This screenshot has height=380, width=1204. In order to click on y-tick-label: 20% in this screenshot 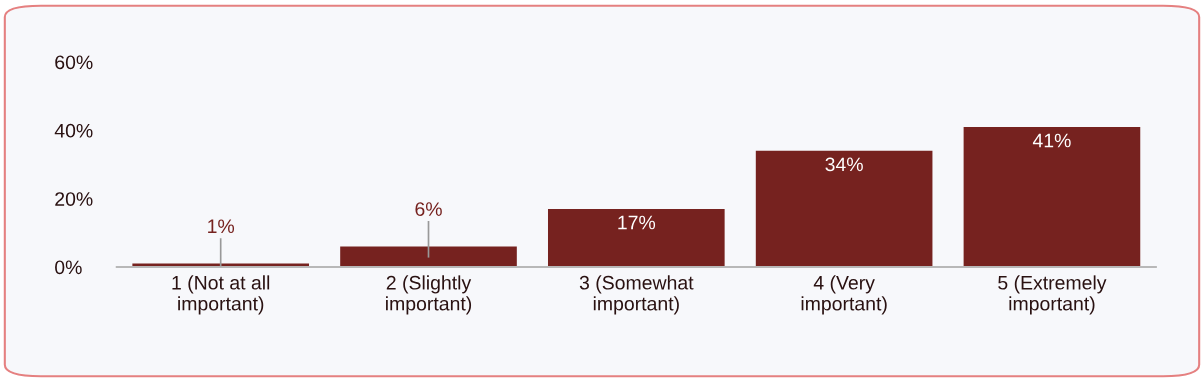, I will do `click(74, 199)`.